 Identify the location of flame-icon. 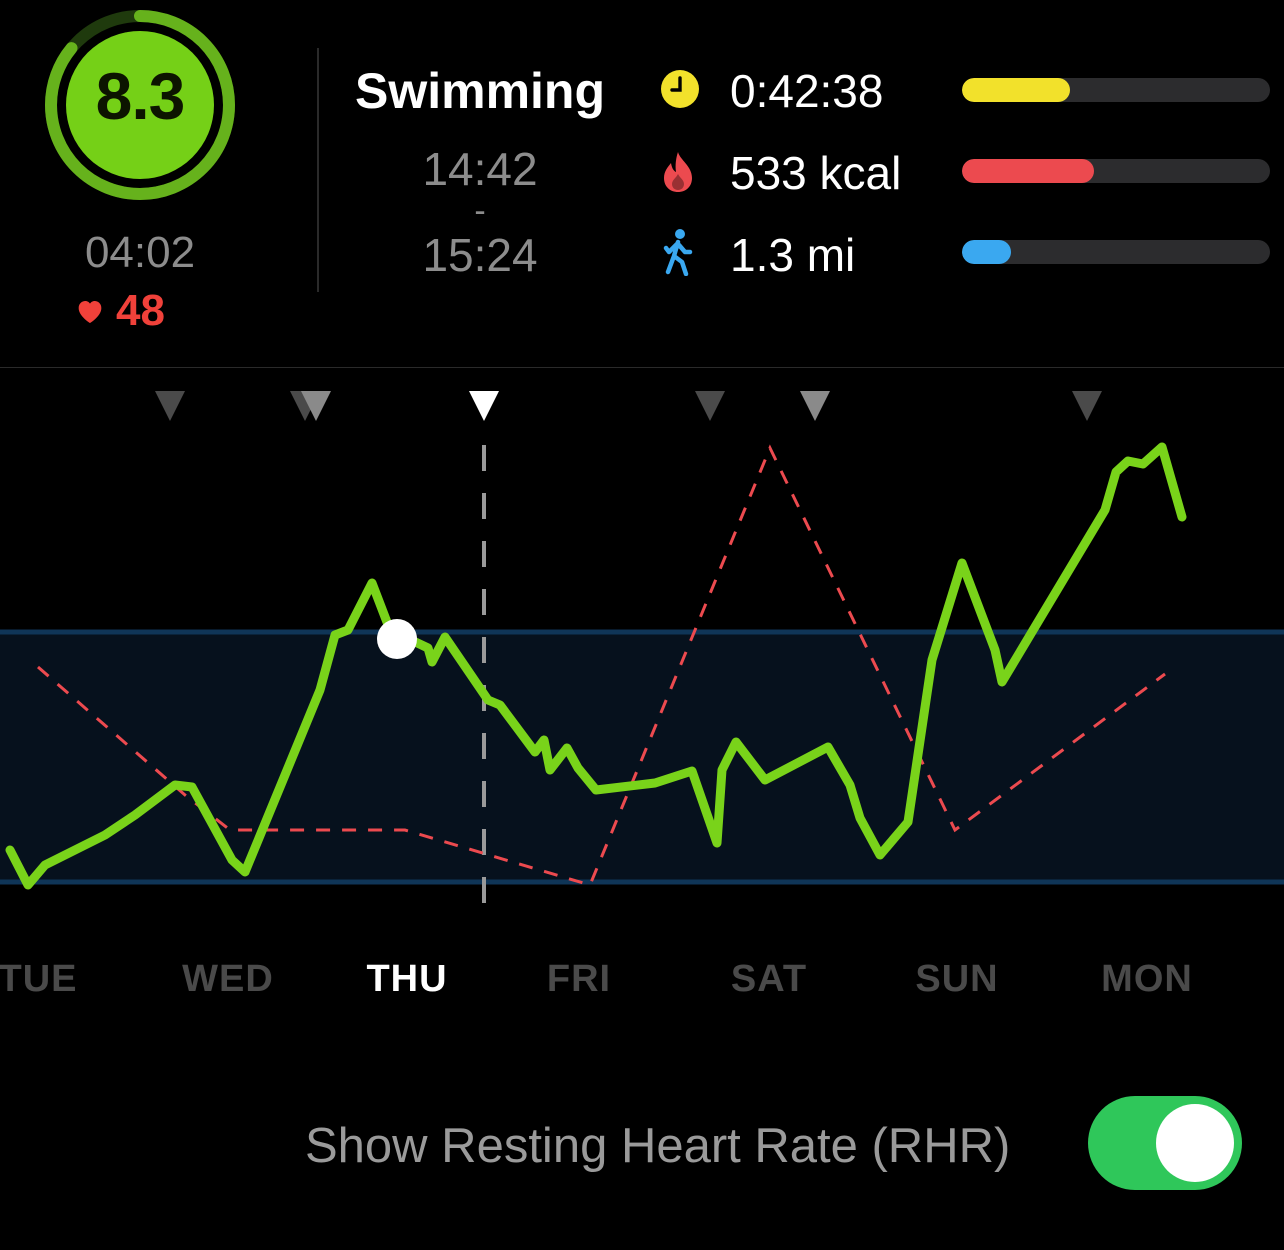
(678, 172).